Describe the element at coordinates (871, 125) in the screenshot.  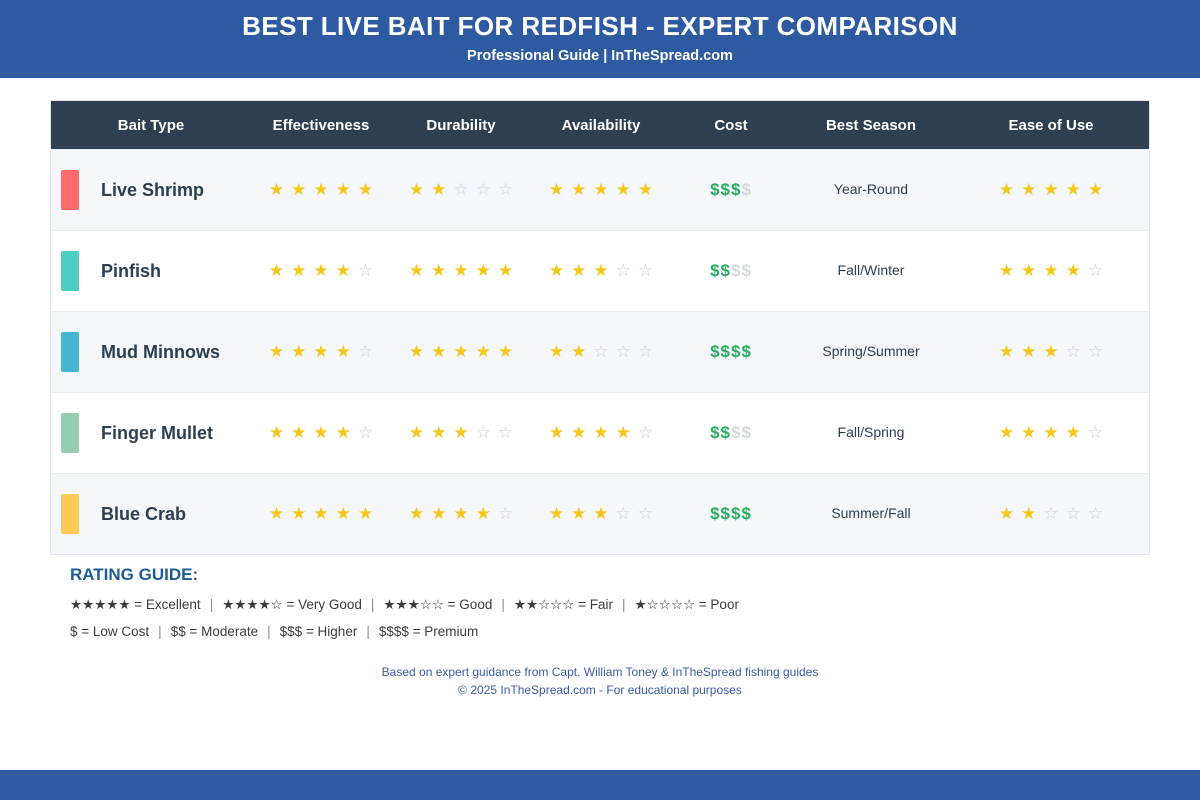
I see `column-header-best-season: Best Season` at that location.